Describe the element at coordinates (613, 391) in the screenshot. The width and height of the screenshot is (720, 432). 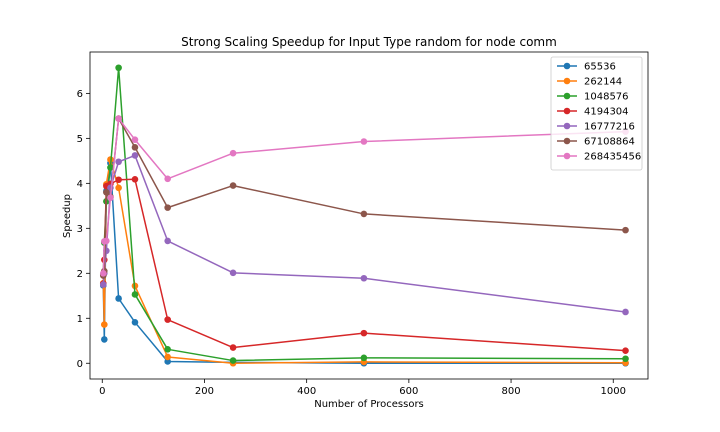
I see `x-tick-label: 1000` at that location.